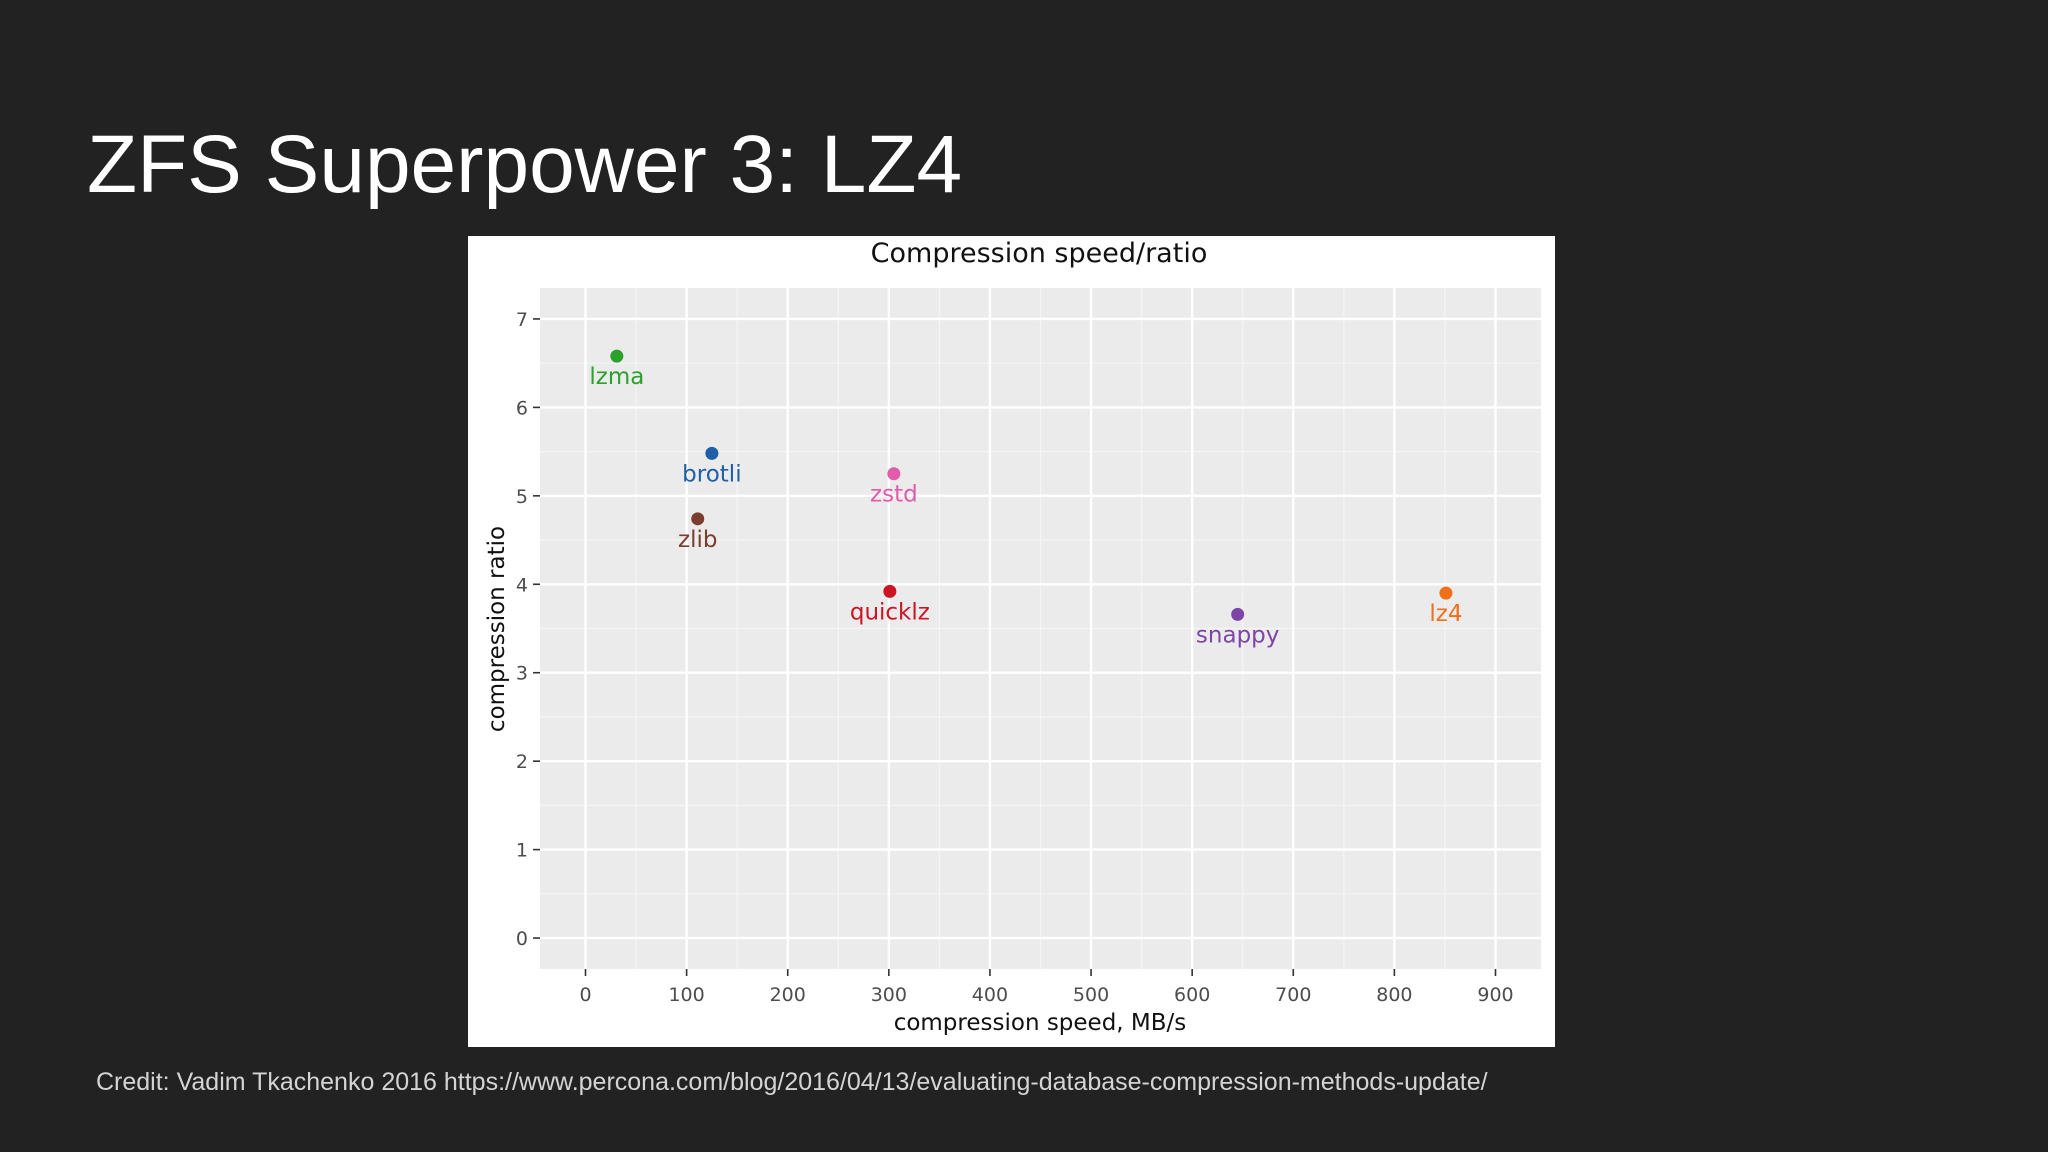  What do you see at coordinates (686, 995) in the screenshot?
I see `x-tick-label: 100` at bounding box center [686, 995].